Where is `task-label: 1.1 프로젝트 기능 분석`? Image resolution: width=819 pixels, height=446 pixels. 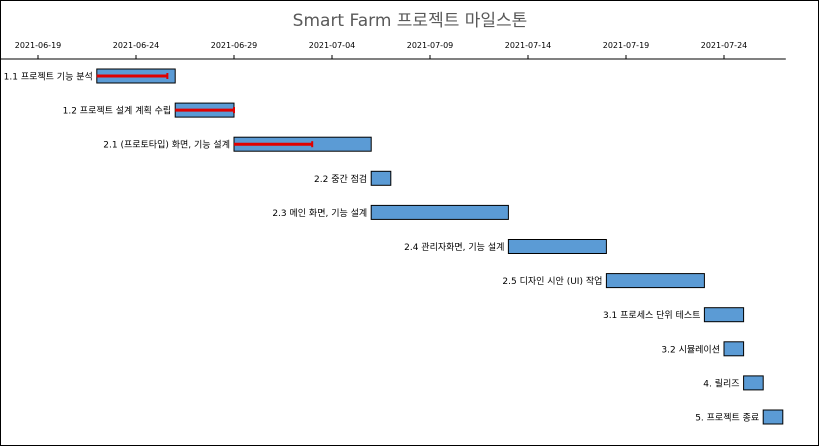 task-label: 1.1 프로젝트 기능 분석 is located at coordinates (48, 77).